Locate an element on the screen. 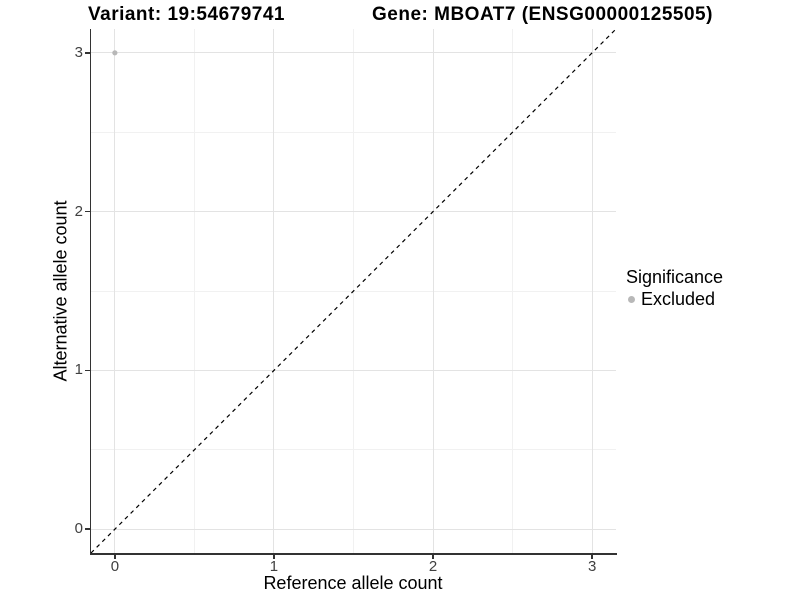 This screenshot has width=800, height=600. y-tick-label: 1 is located at coordinates (78, 370).